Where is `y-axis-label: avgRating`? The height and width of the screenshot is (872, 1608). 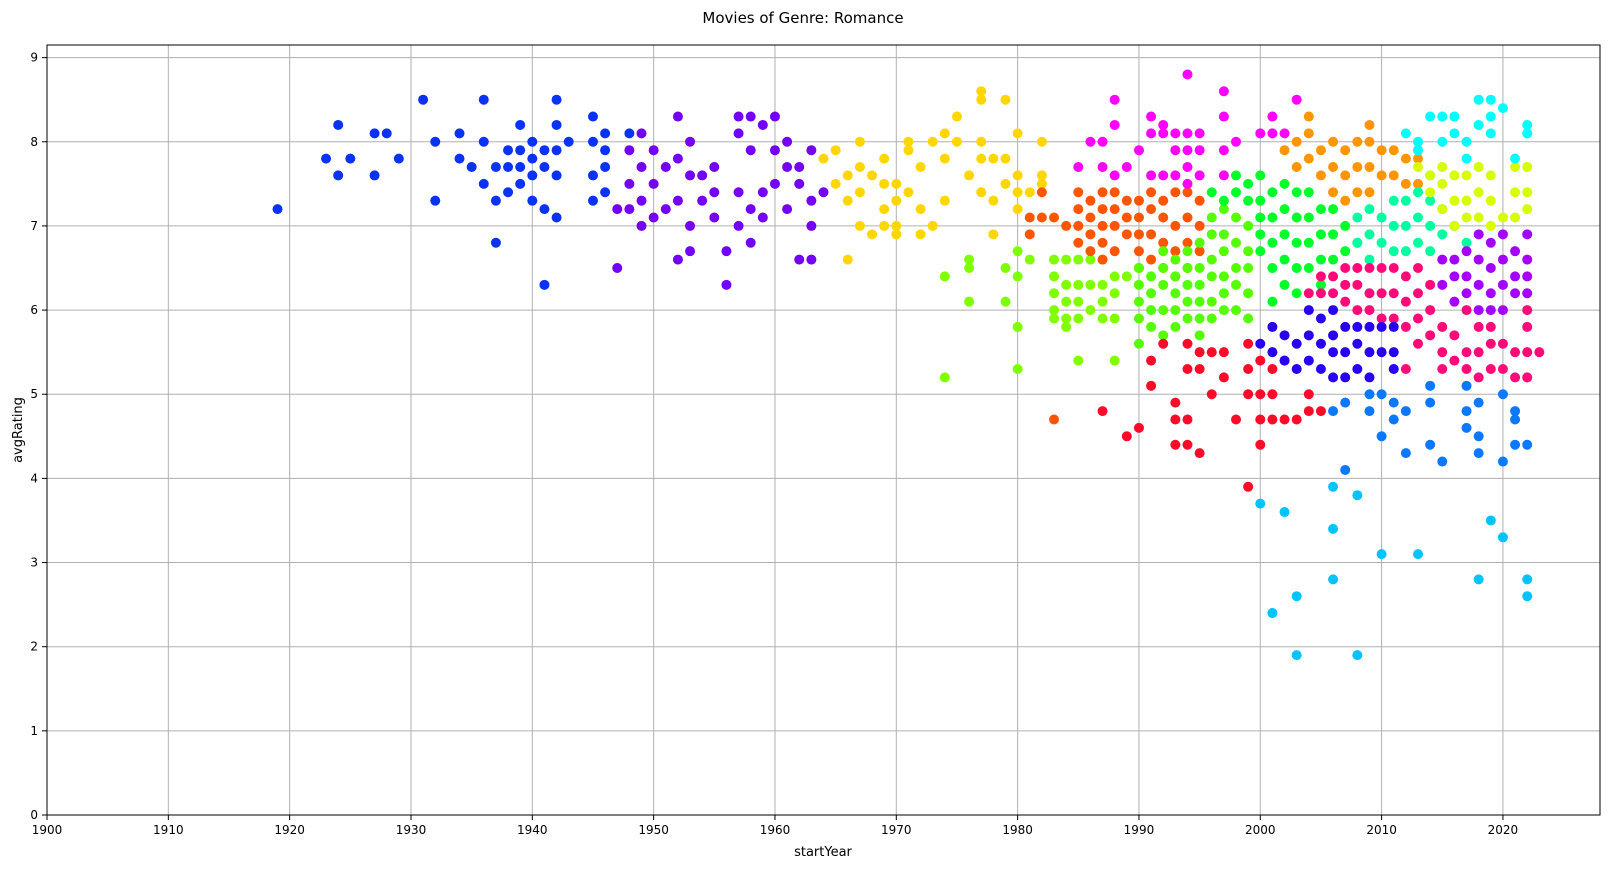
y-axis-label: avgRating is located at coordinates (18, 430).